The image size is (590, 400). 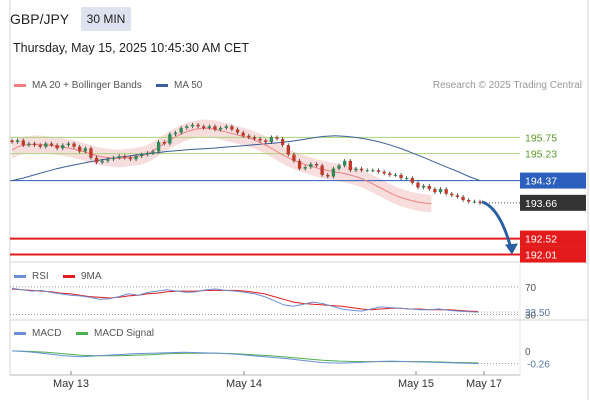 What do you see at coordinates (541, 256) in the screenshot?
I see `level-label-192-01: 192.01` at bounding box center [541, 256].